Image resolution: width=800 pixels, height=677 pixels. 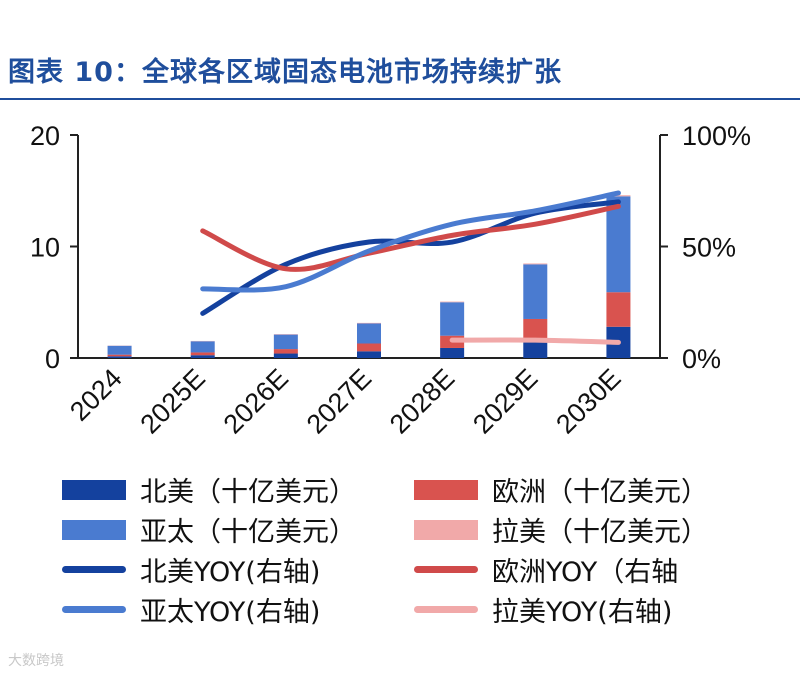 I want to click on legend-item: 拉美YOY(右轴), so click(x=543, y=609).